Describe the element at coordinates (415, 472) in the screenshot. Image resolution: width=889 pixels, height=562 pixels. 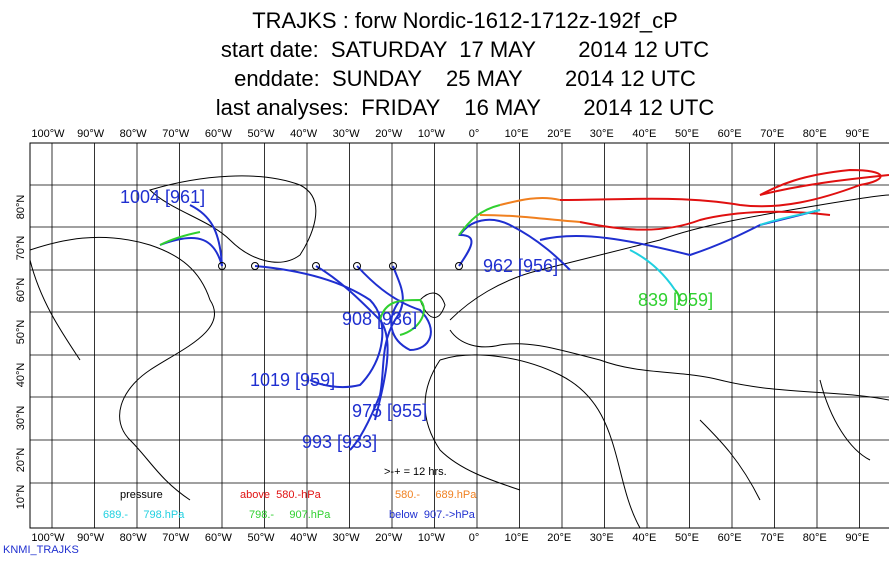
I see `legend-time-step: >-+ = 12 hrs.` at that location.